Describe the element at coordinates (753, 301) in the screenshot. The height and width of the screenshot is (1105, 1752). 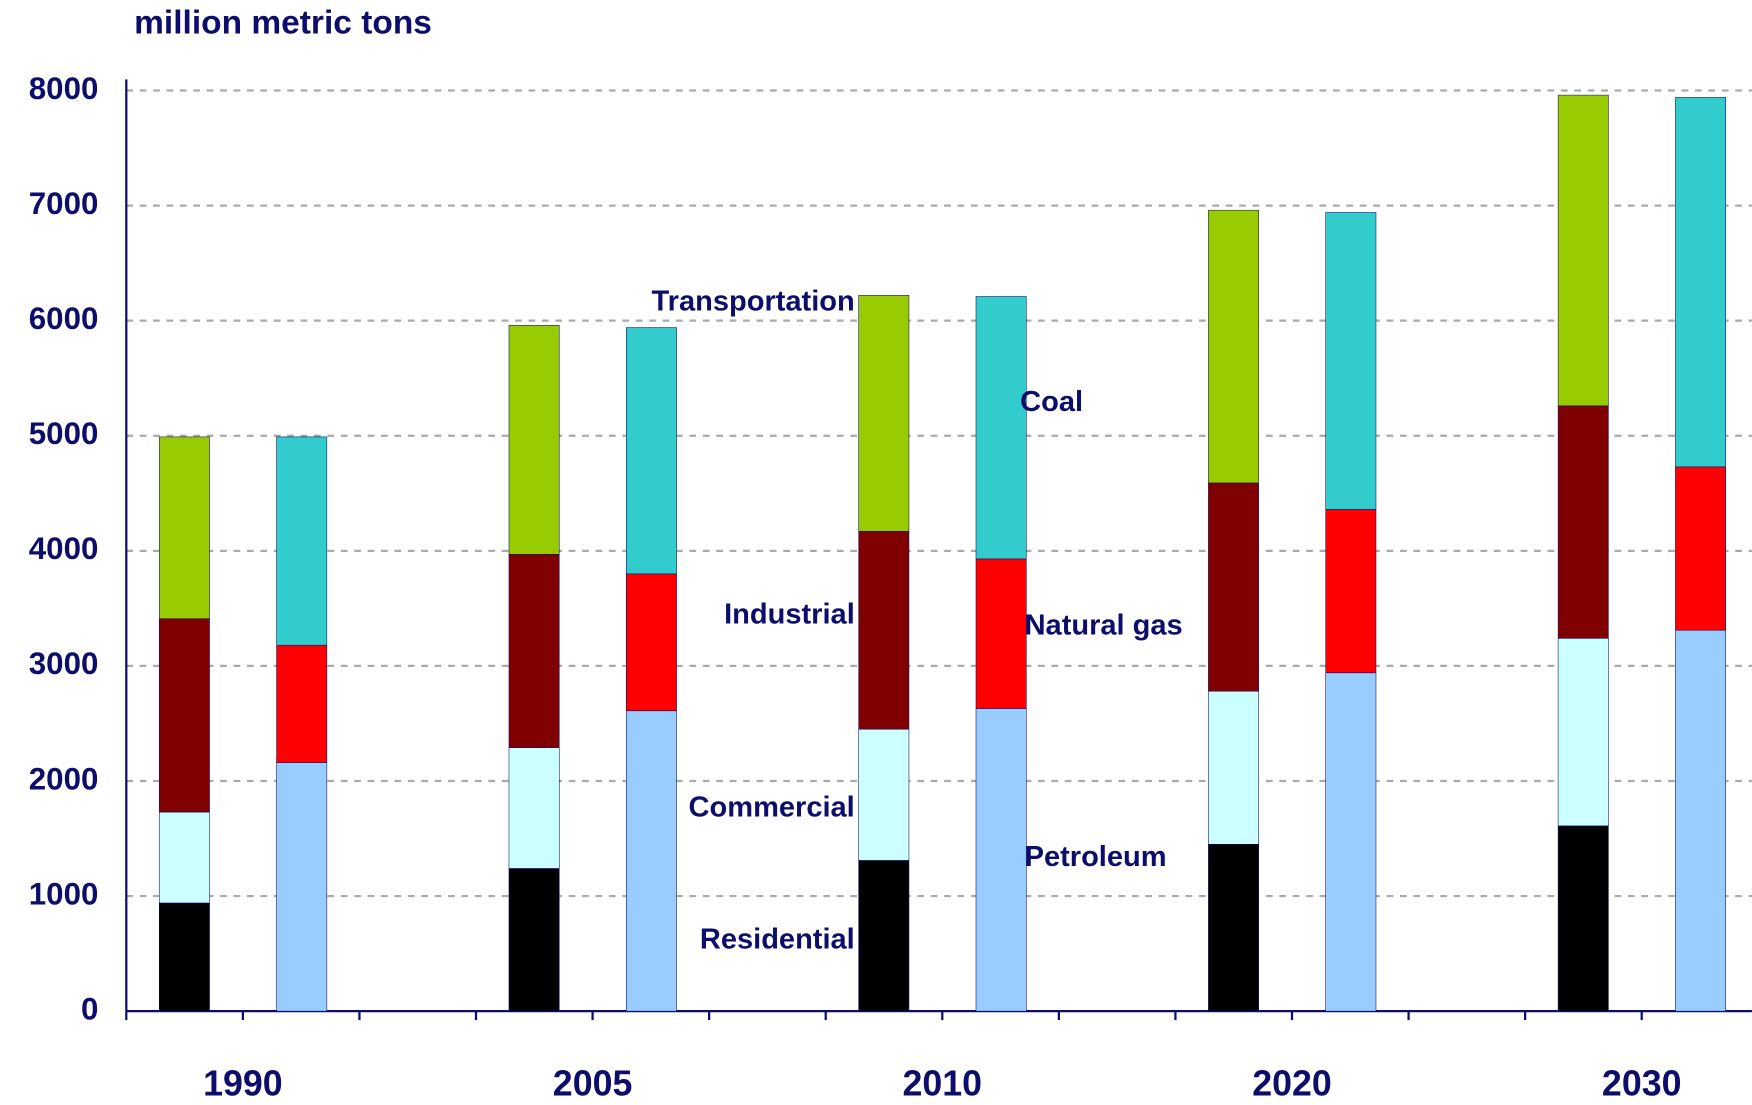
I see `series-label: Transportation` at that location.